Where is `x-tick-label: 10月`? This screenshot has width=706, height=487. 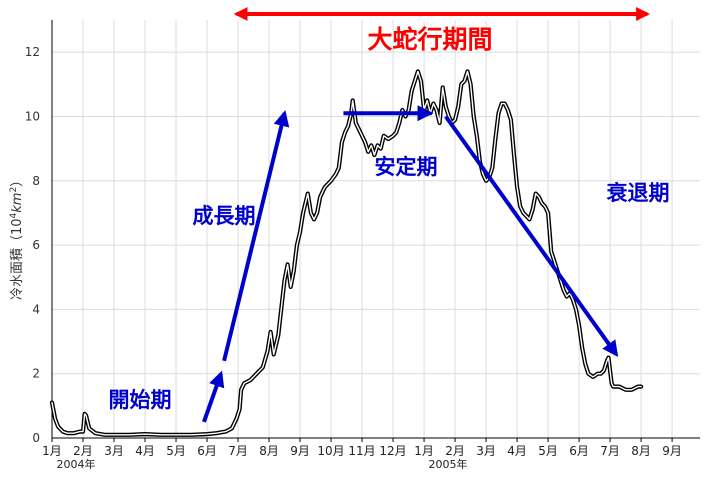
x-tick-label: 10月 is located at coordinates (330, 451).